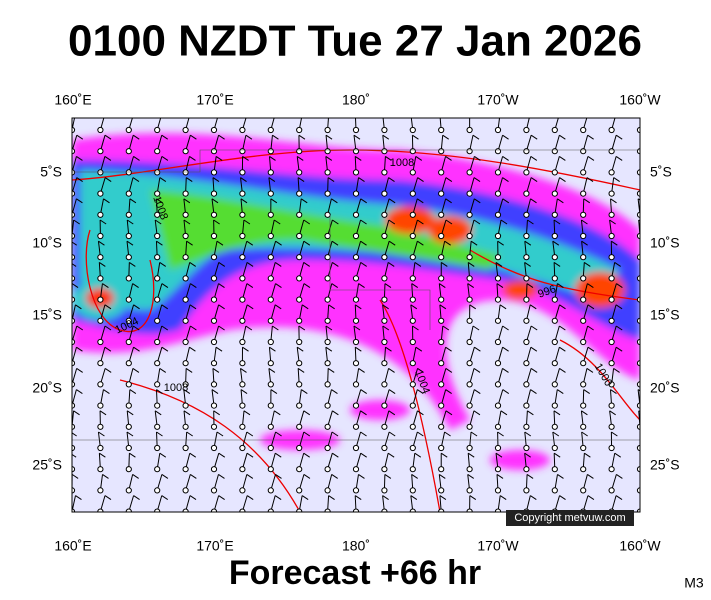 This screenshot has height=600, width=711. What do you see at coordinates (72, 546) in the screenshot?
I see `lon-label: 160˚E` at bounding box center [72, 546].